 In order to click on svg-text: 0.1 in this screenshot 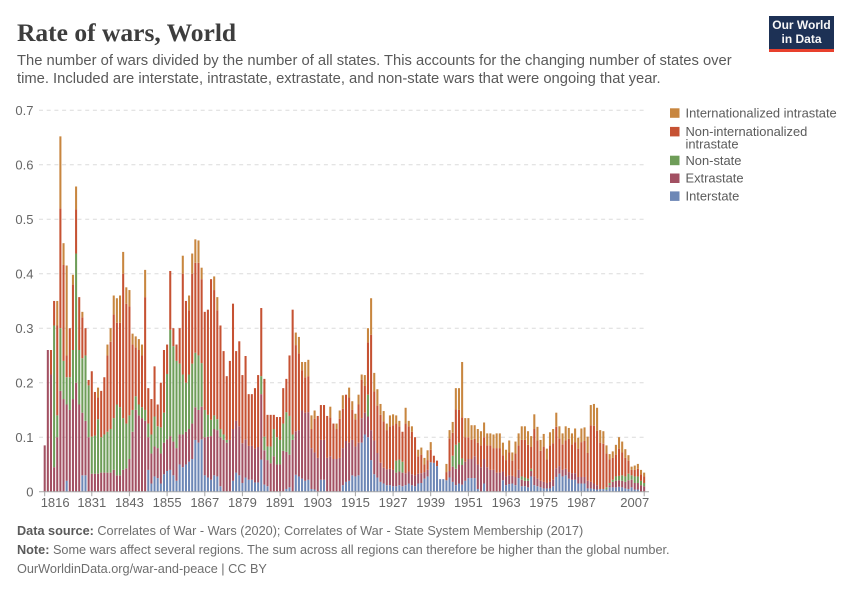, I will do `click(24, 437)`.